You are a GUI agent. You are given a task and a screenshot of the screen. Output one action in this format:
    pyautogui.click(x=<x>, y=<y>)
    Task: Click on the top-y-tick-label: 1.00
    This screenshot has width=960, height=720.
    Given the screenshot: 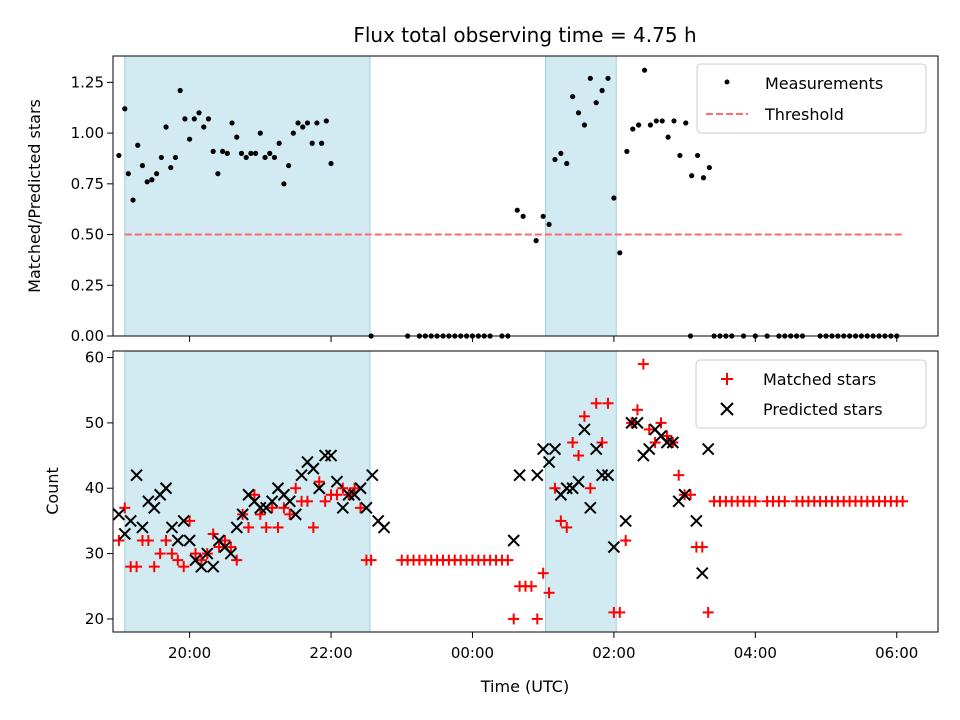 What is the action you would take?
    pyautogui.click(x=87, y=133)
    